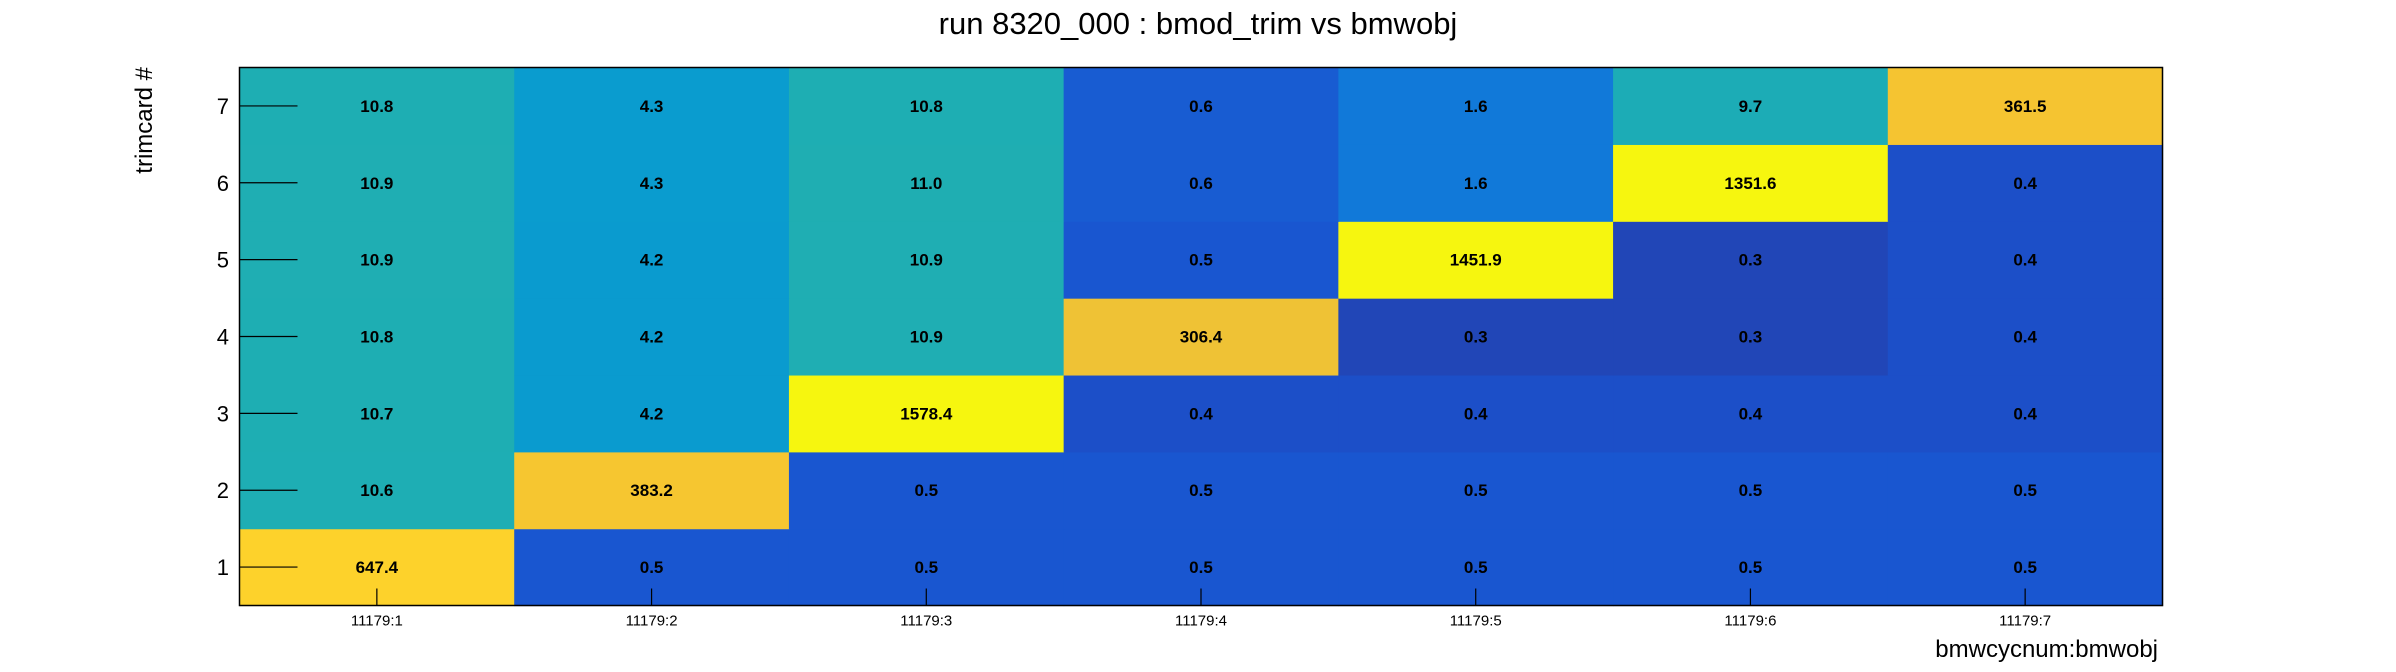  What do you see at coordinates (1201, 621) in the screenshot?
I see `x-tick-label: 11179:4` at bounding box center [1201, 621].